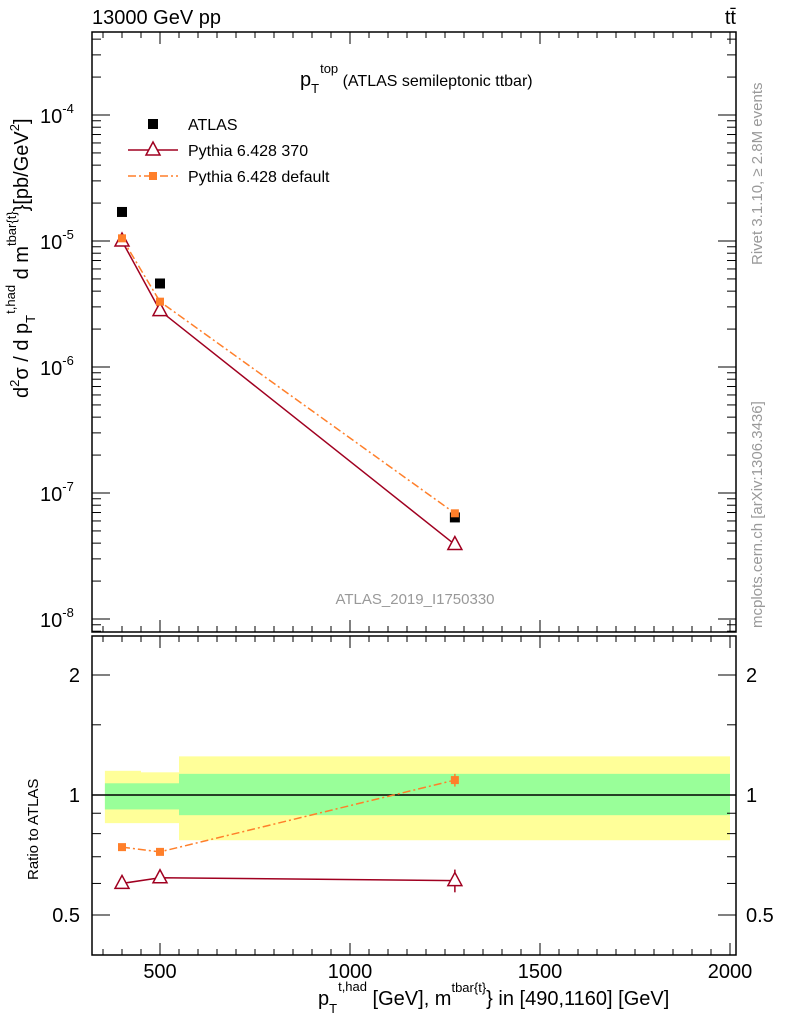 The width and height of the screenshot is (786, 1024). Describe the element at coordinates (68, 486) in the screenshot. I see `y-tick-exponent: -7` at that location.